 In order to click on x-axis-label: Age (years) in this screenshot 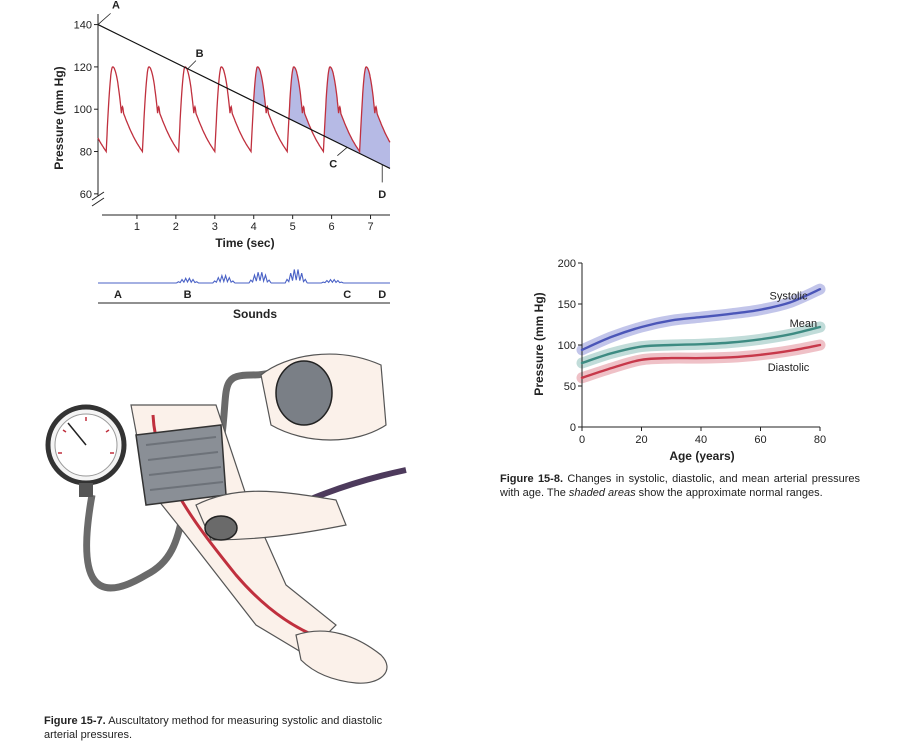, I will do `click(701, 456)`.